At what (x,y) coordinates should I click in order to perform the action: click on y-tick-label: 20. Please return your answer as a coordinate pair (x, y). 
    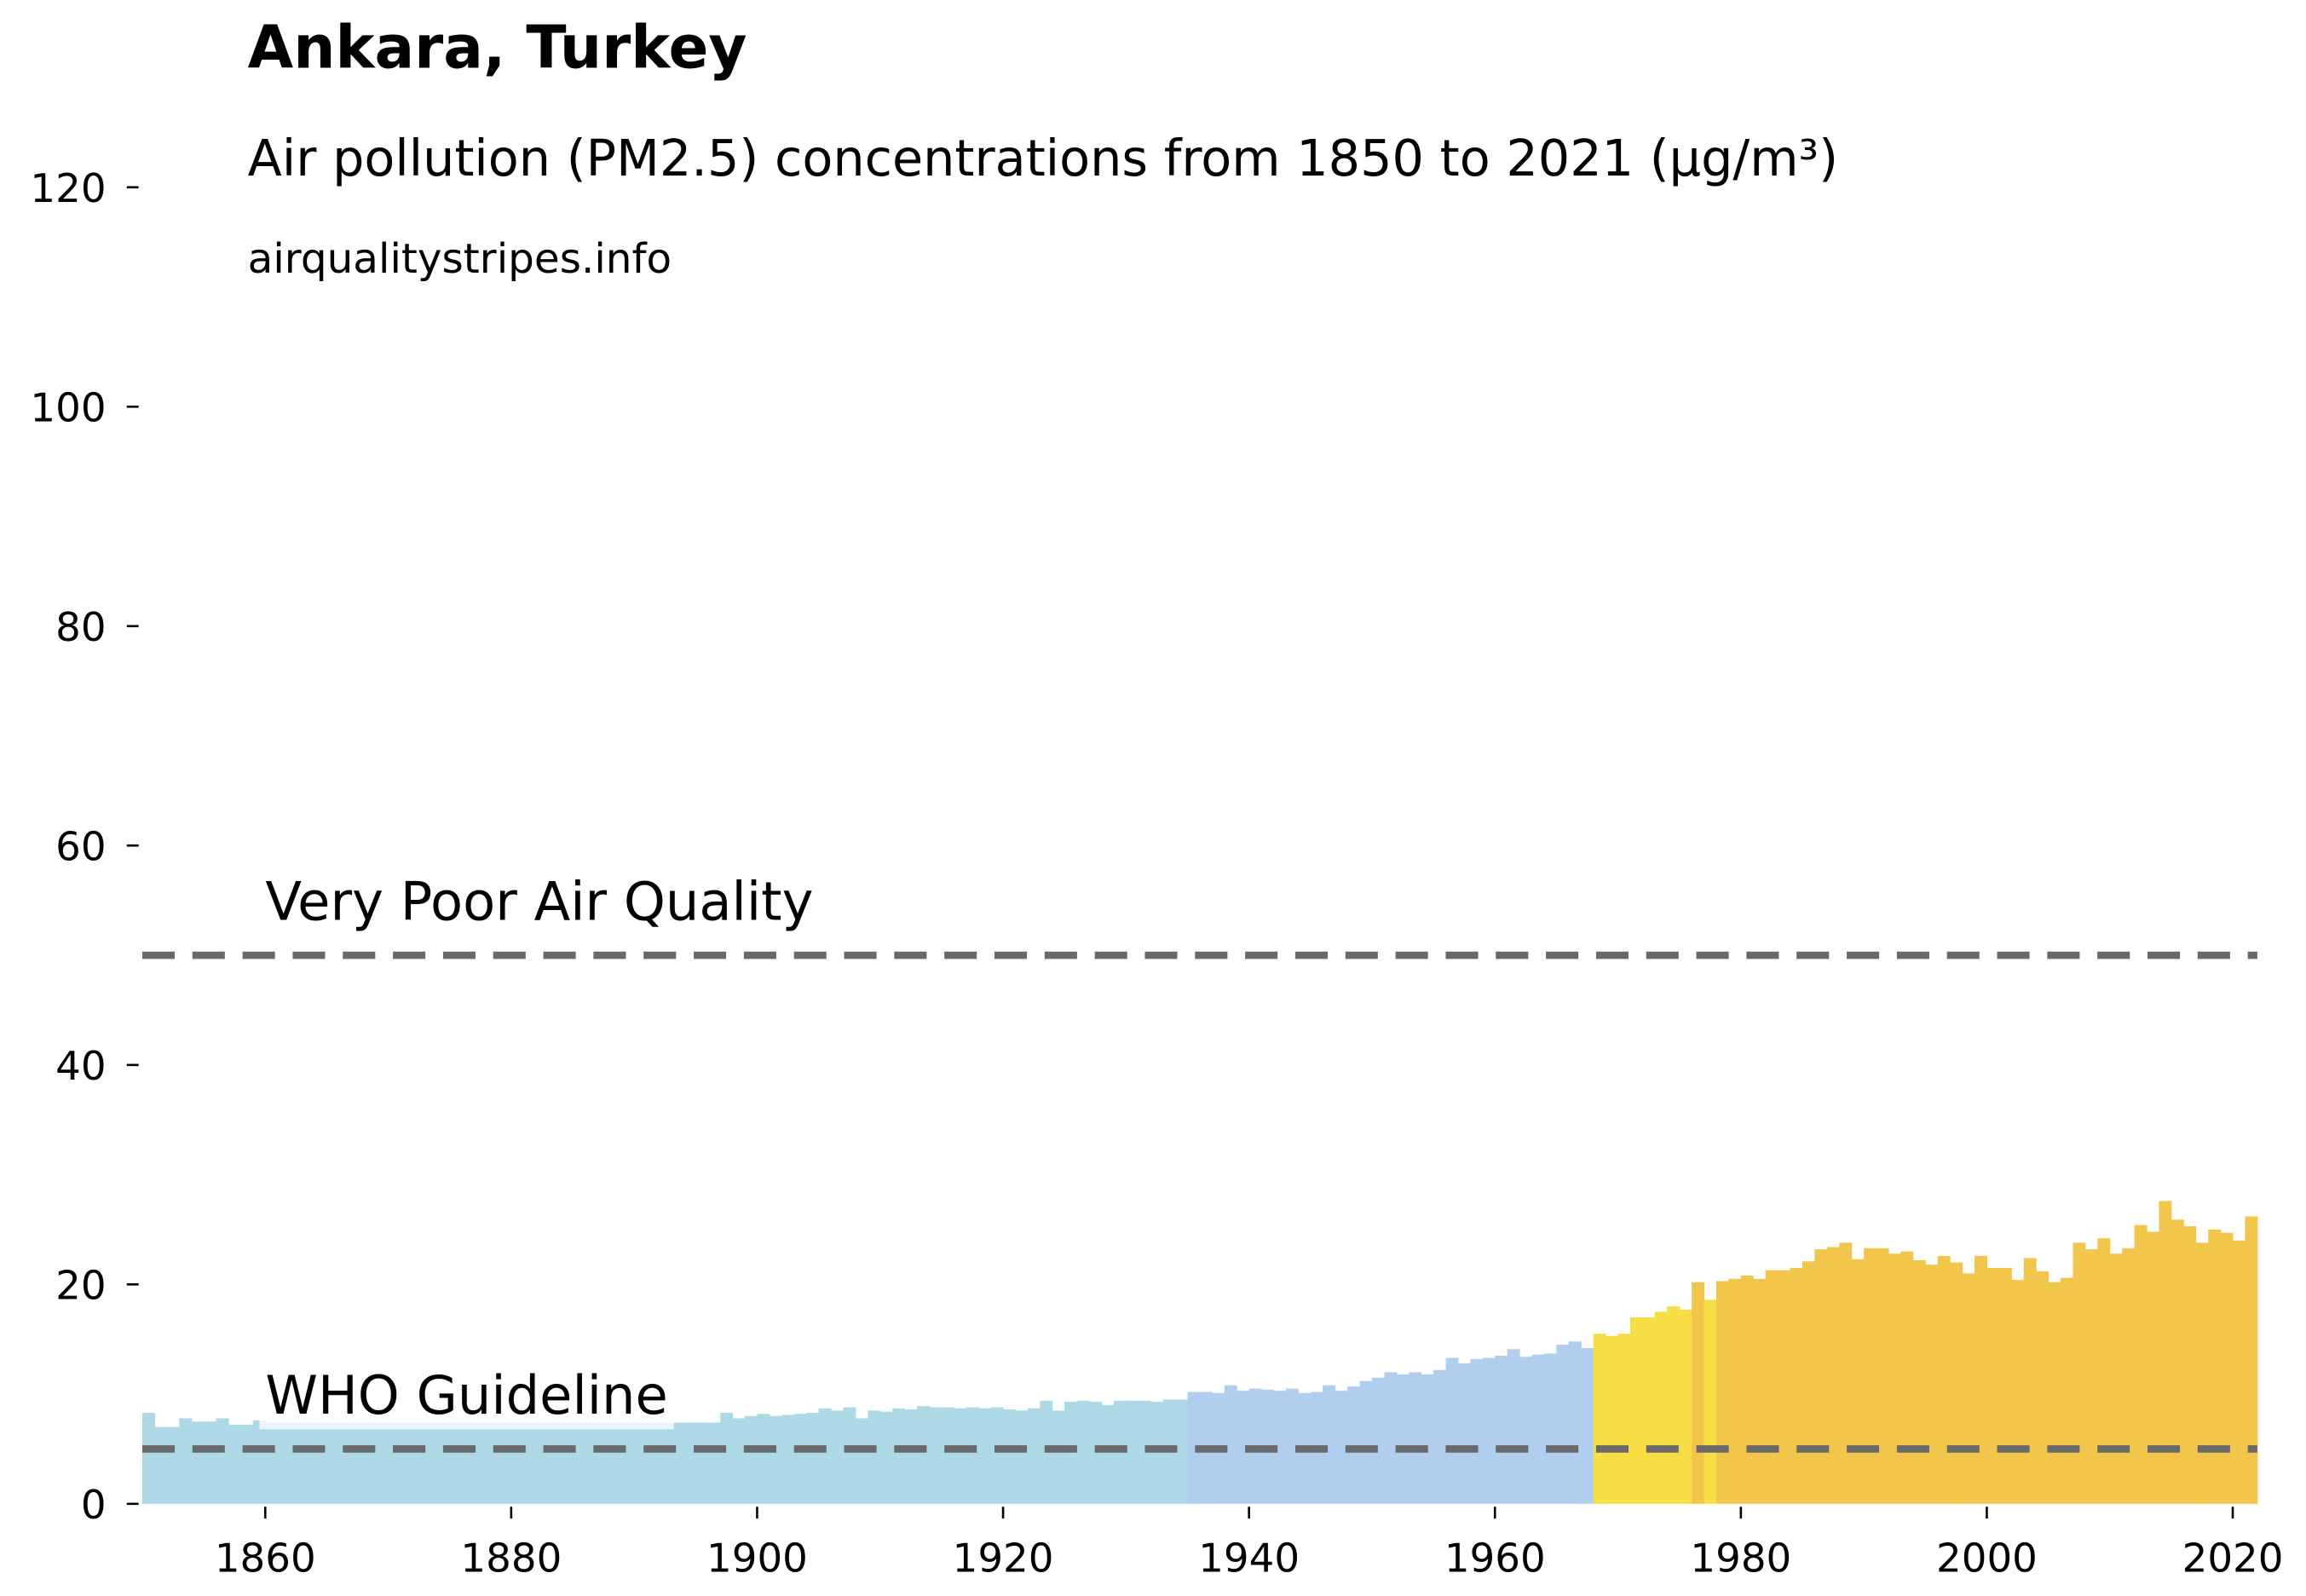
    Looking at the image, I should click on (80, 1287).